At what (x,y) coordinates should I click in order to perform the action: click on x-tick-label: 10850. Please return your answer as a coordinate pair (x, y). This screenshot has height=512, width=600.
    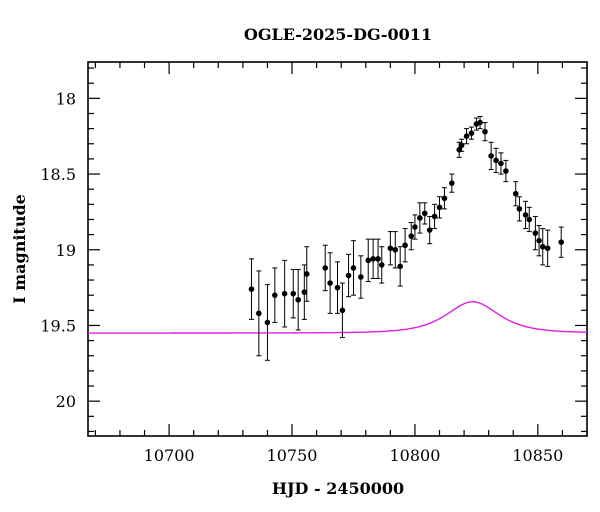
    Looking at the image, I should click on (537, 455).